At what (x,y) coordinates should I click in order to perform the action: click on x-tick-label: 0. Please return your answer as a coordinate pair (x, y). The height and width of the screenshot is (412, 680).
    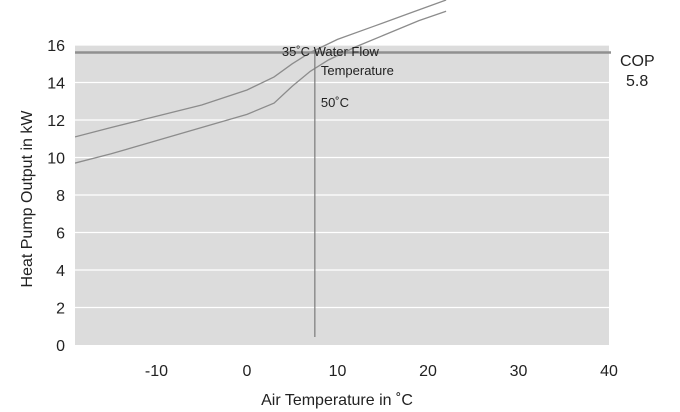
    Looking at the image, I should click on (247, 371).